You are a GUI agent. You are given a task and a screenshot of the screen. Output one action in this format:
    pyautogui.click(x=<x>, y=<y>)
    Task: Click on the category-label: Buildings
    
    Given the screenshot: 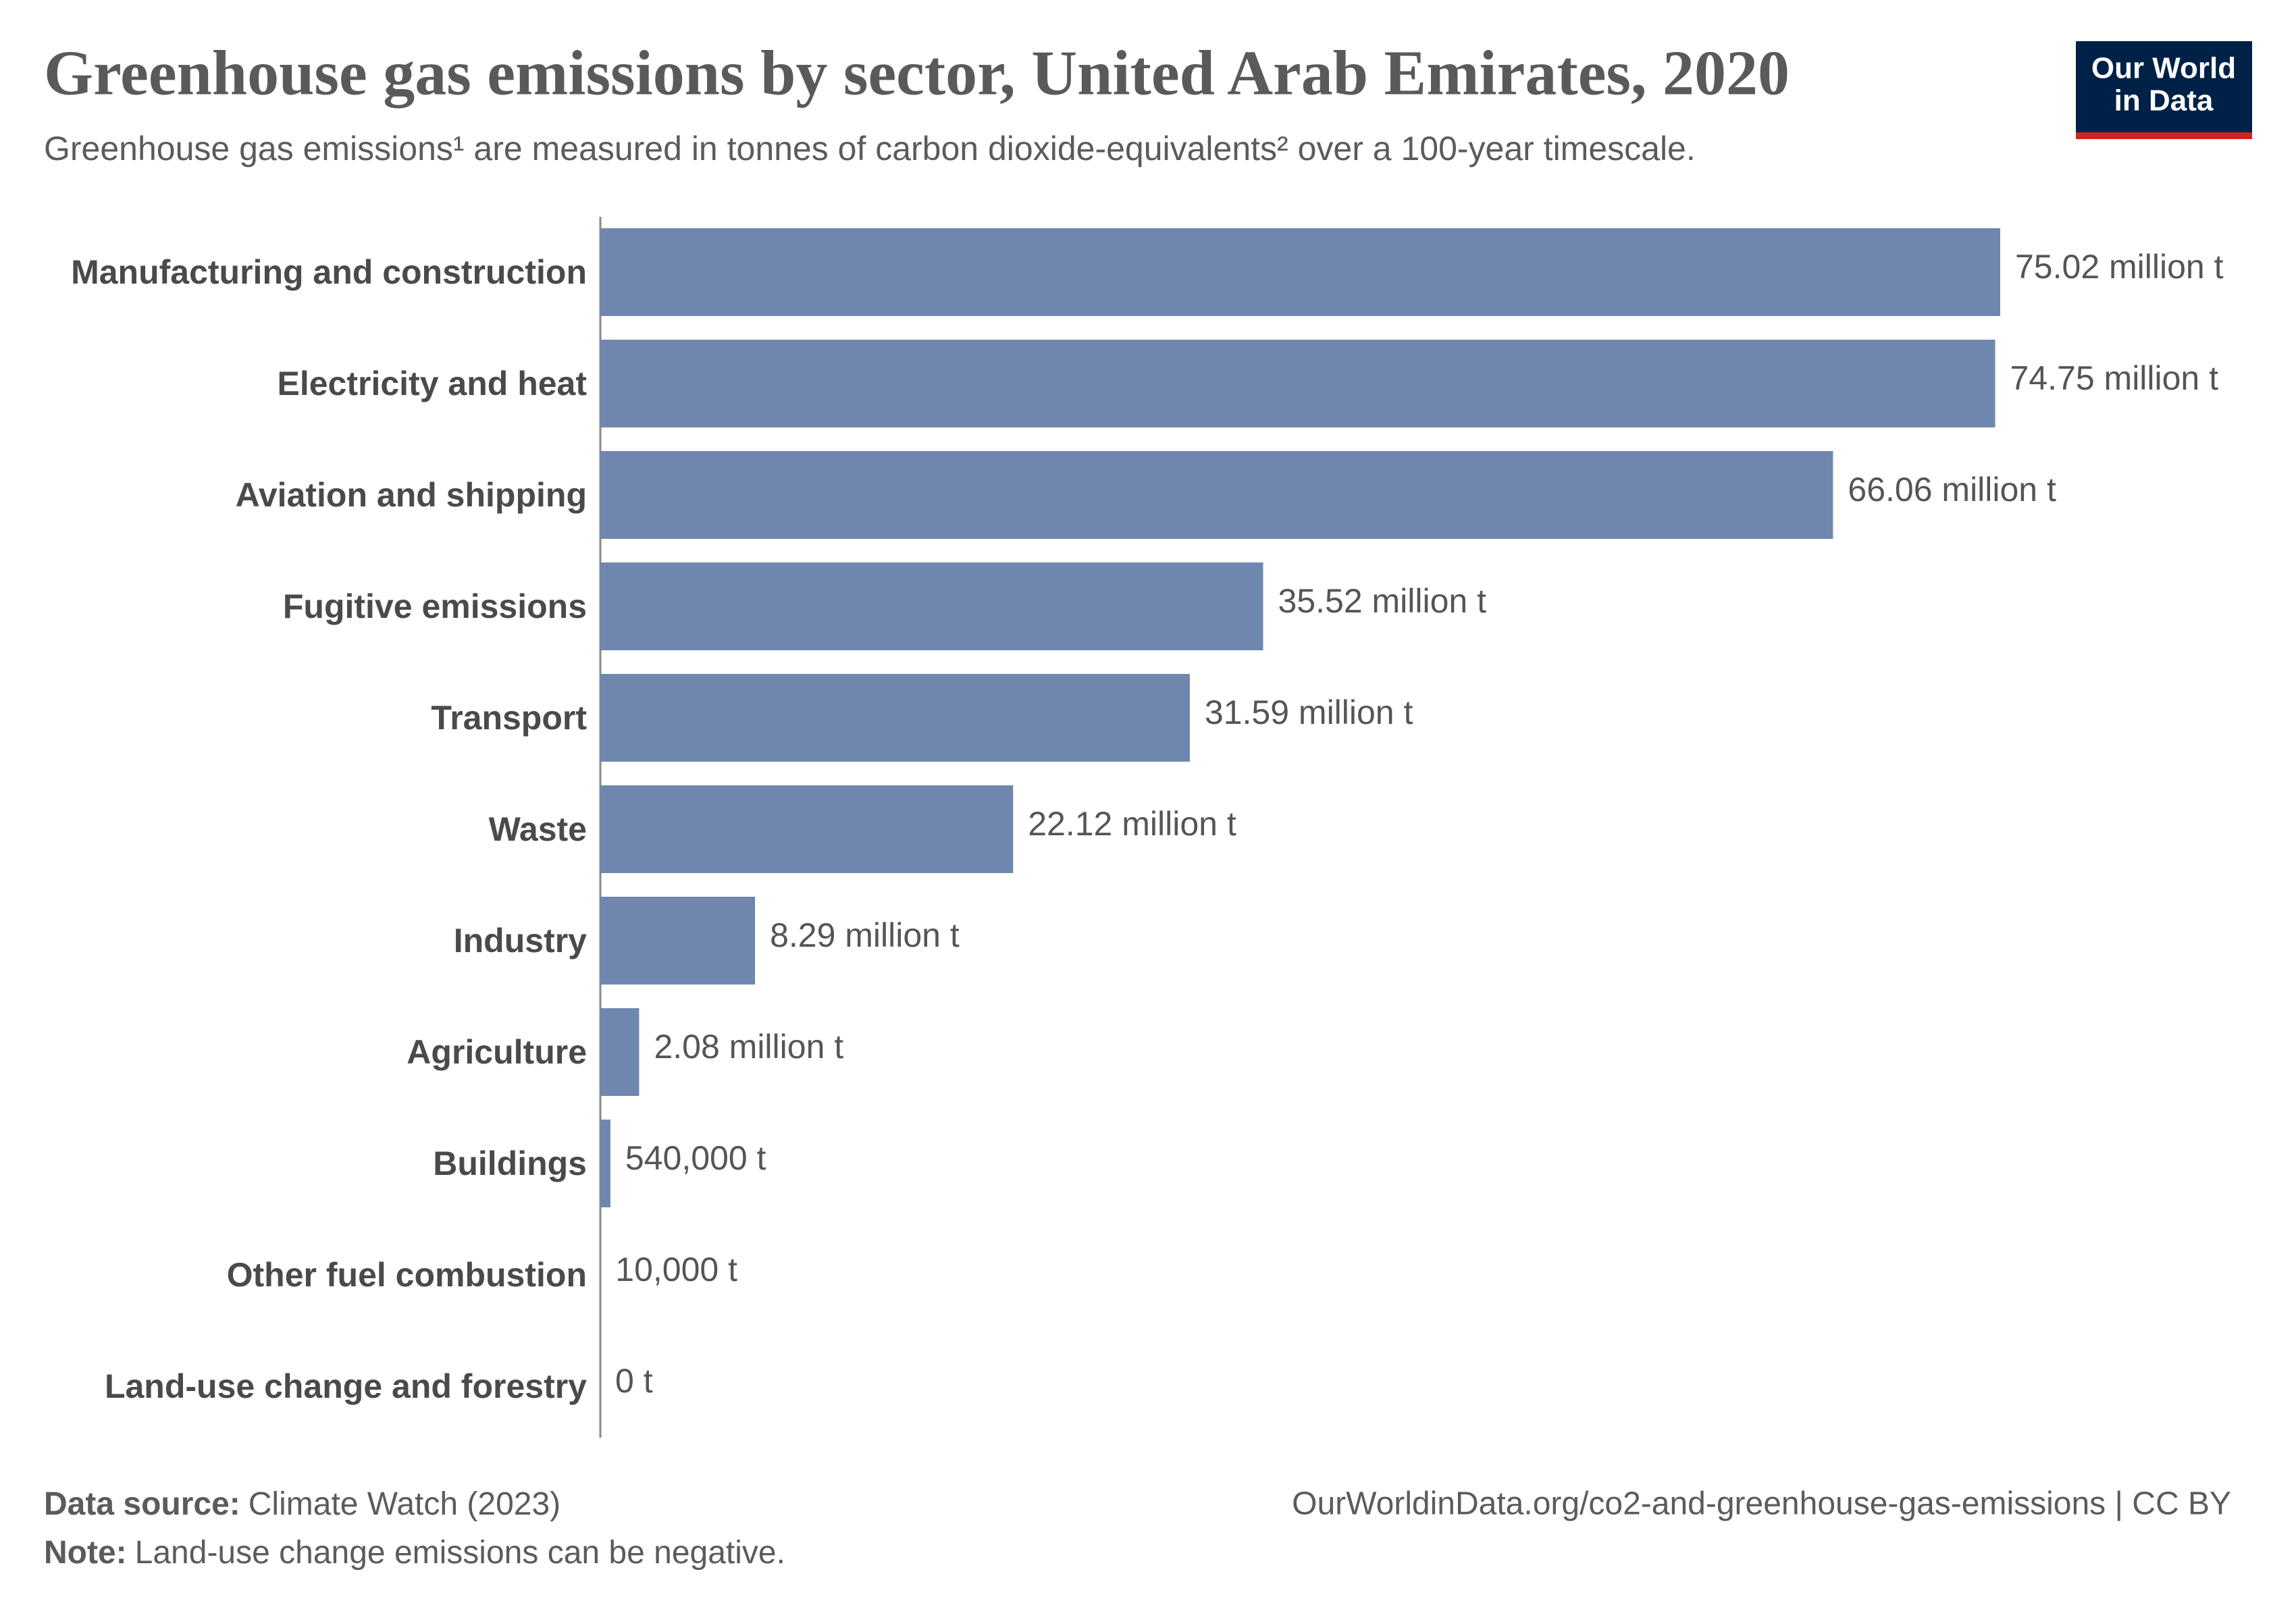 What is the action you would take?
    pyautogui.click(x=510, y=1163)
    